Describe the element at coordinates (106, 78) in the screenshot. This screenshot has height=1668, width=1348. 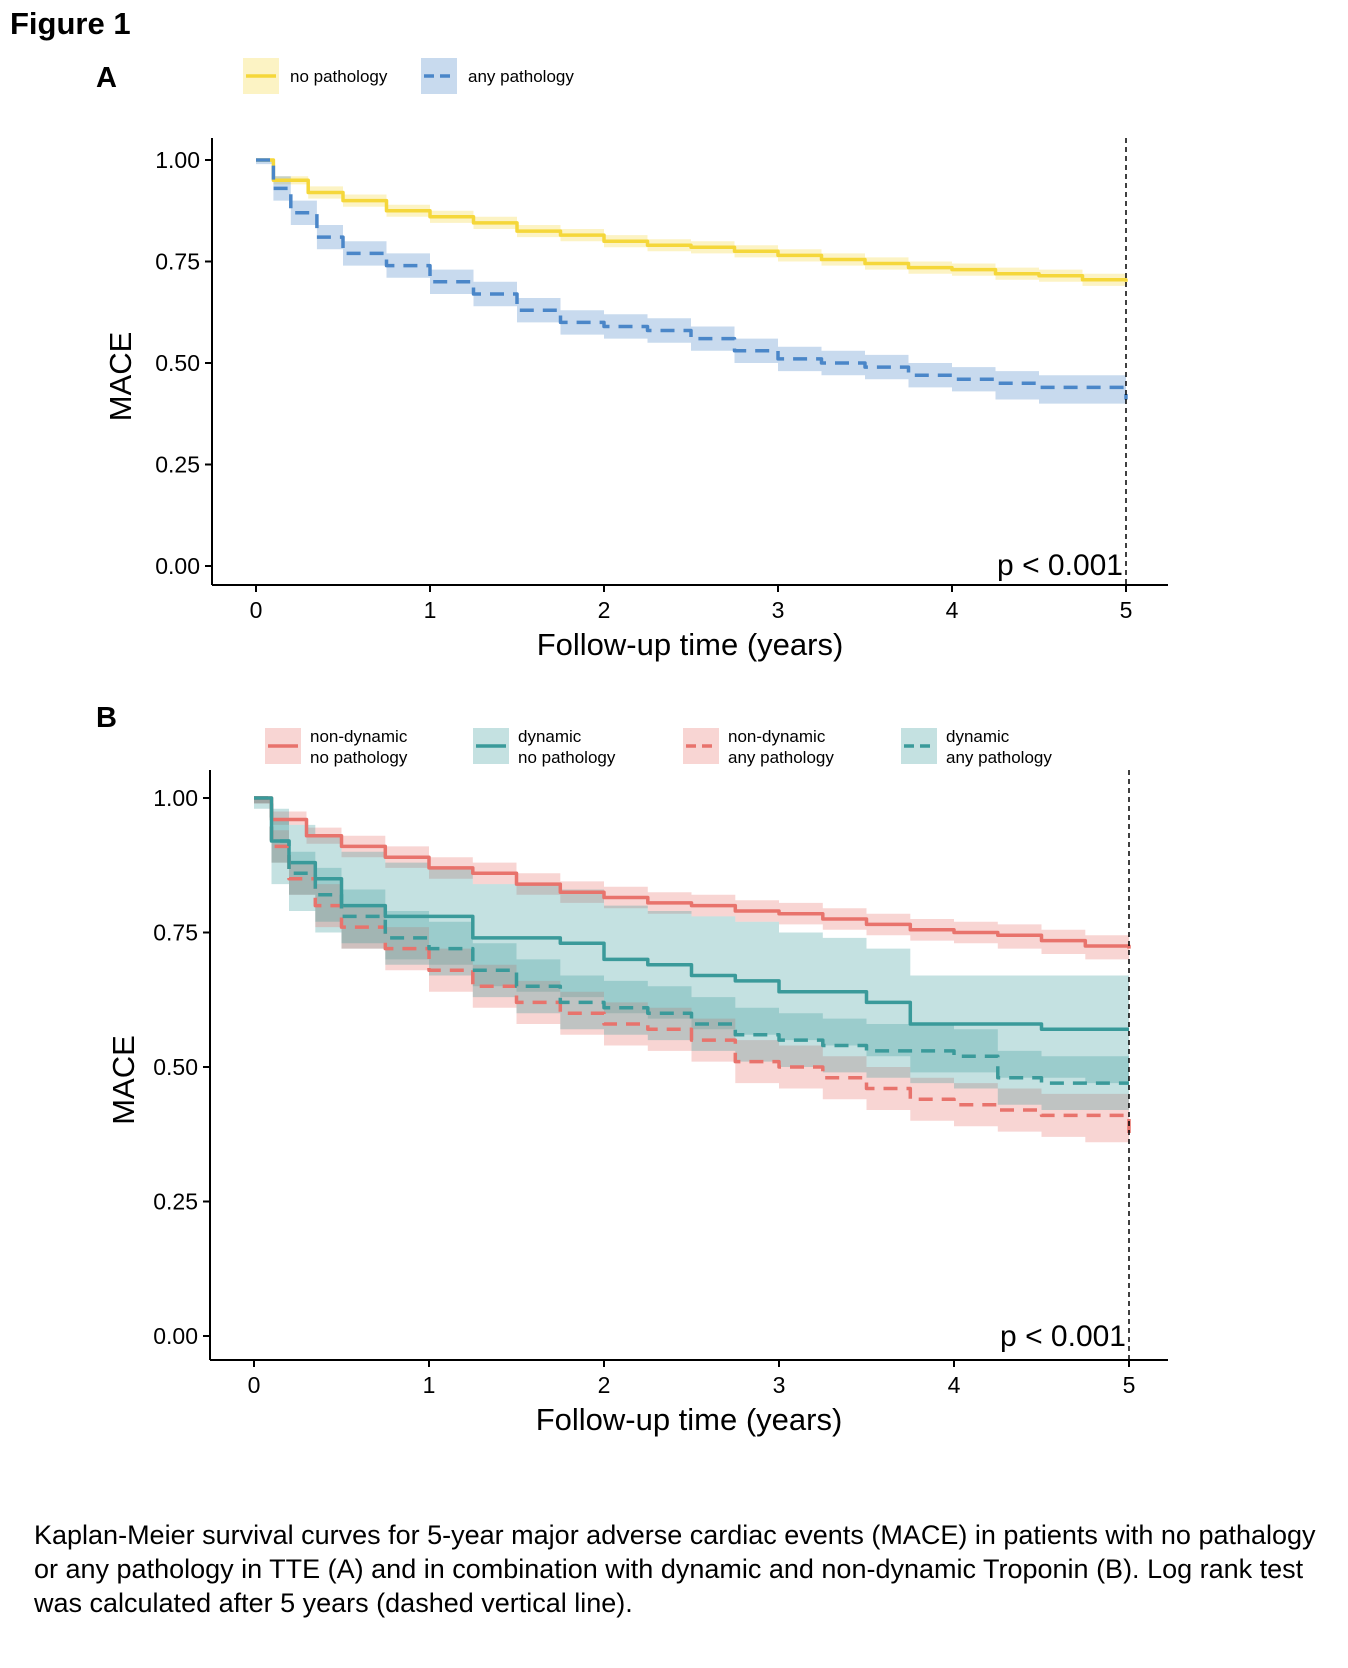
I see `panel-a-letter: A` at that location.